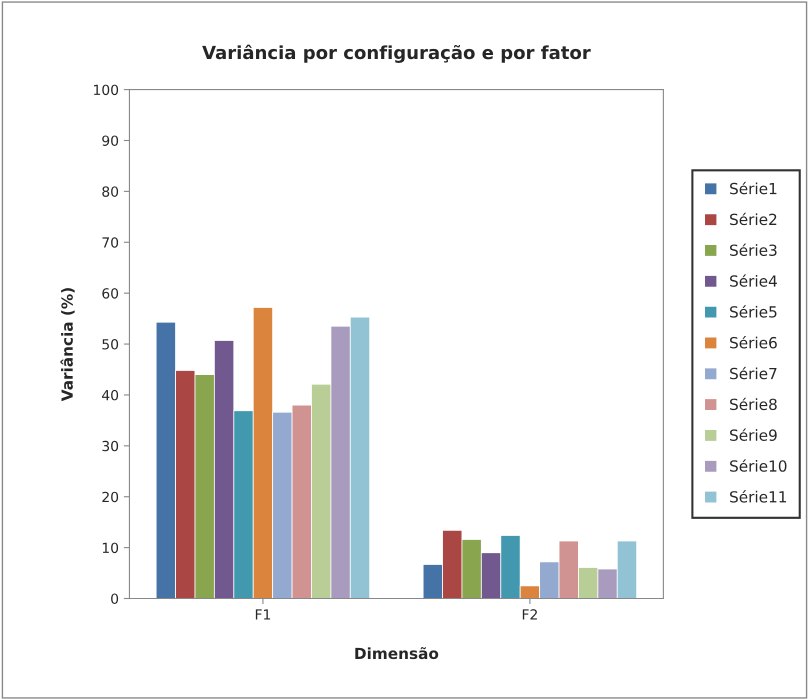 The image size is (809, 700). What do you see at coordinates (67, 345) in the screenshot?
I see `y-axis-title: Variância (%)` at bounding box center [67, 345].